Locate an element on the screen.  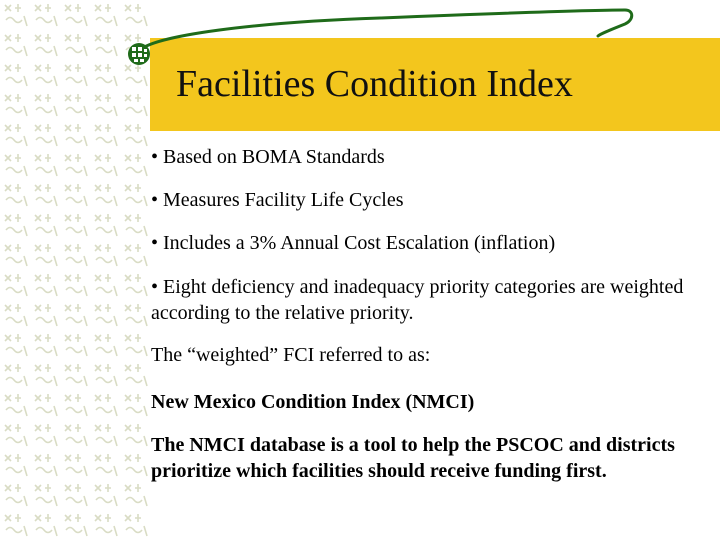
ornament-bullet-icon is located at coordinates (139, 54).